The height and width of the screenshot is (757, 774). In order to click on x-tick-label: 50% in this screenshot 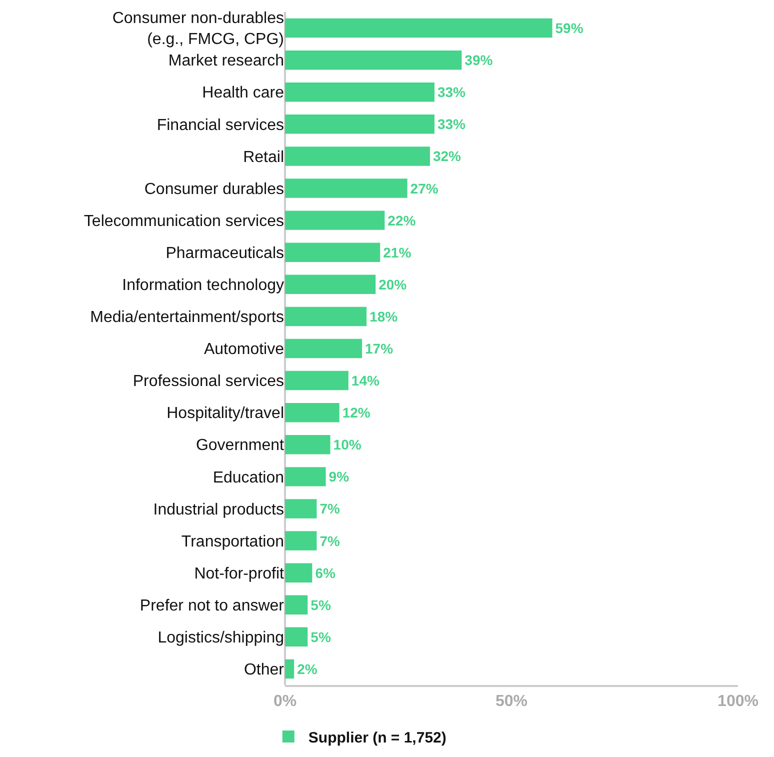, I will do `click(511, 701)`.